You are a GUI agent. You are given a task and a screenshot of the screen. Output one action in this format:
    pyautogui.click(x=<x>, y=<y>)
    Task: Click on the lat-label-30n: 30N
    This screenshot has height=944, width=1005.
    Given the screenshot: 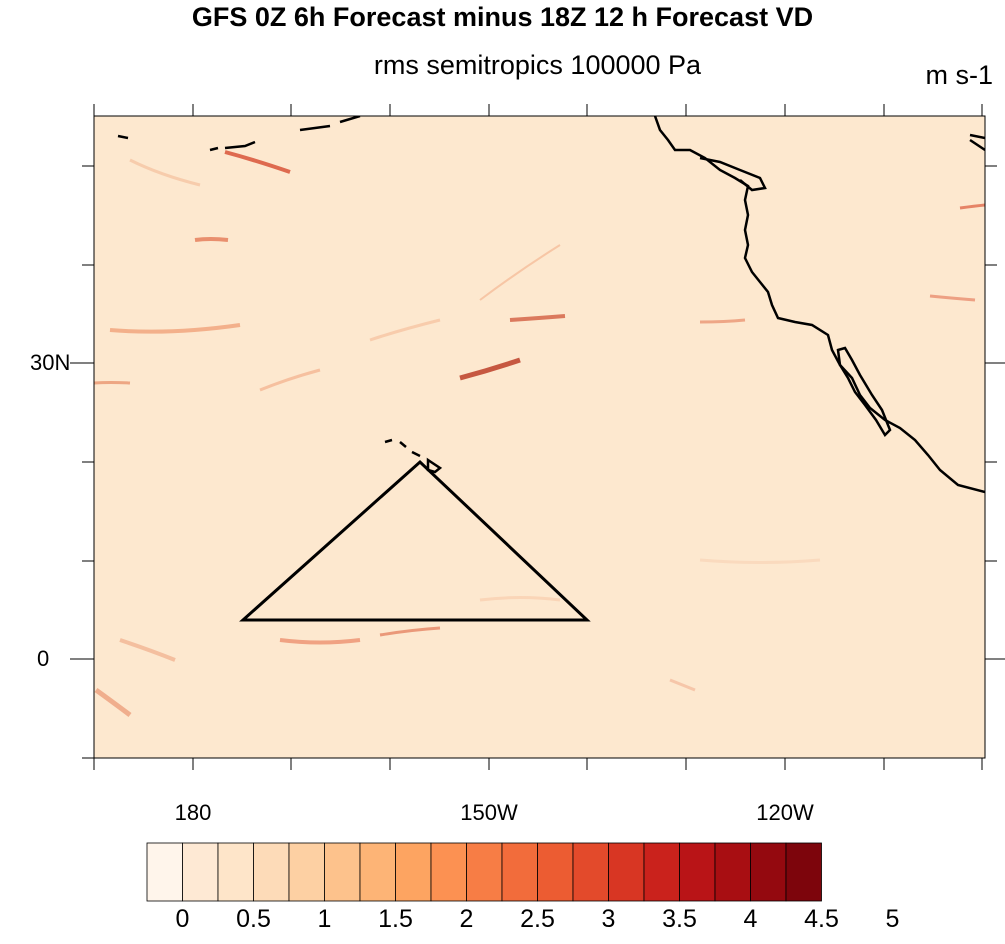 What is the action you would take?
    pyautogui.click(x=50, y=362)
    